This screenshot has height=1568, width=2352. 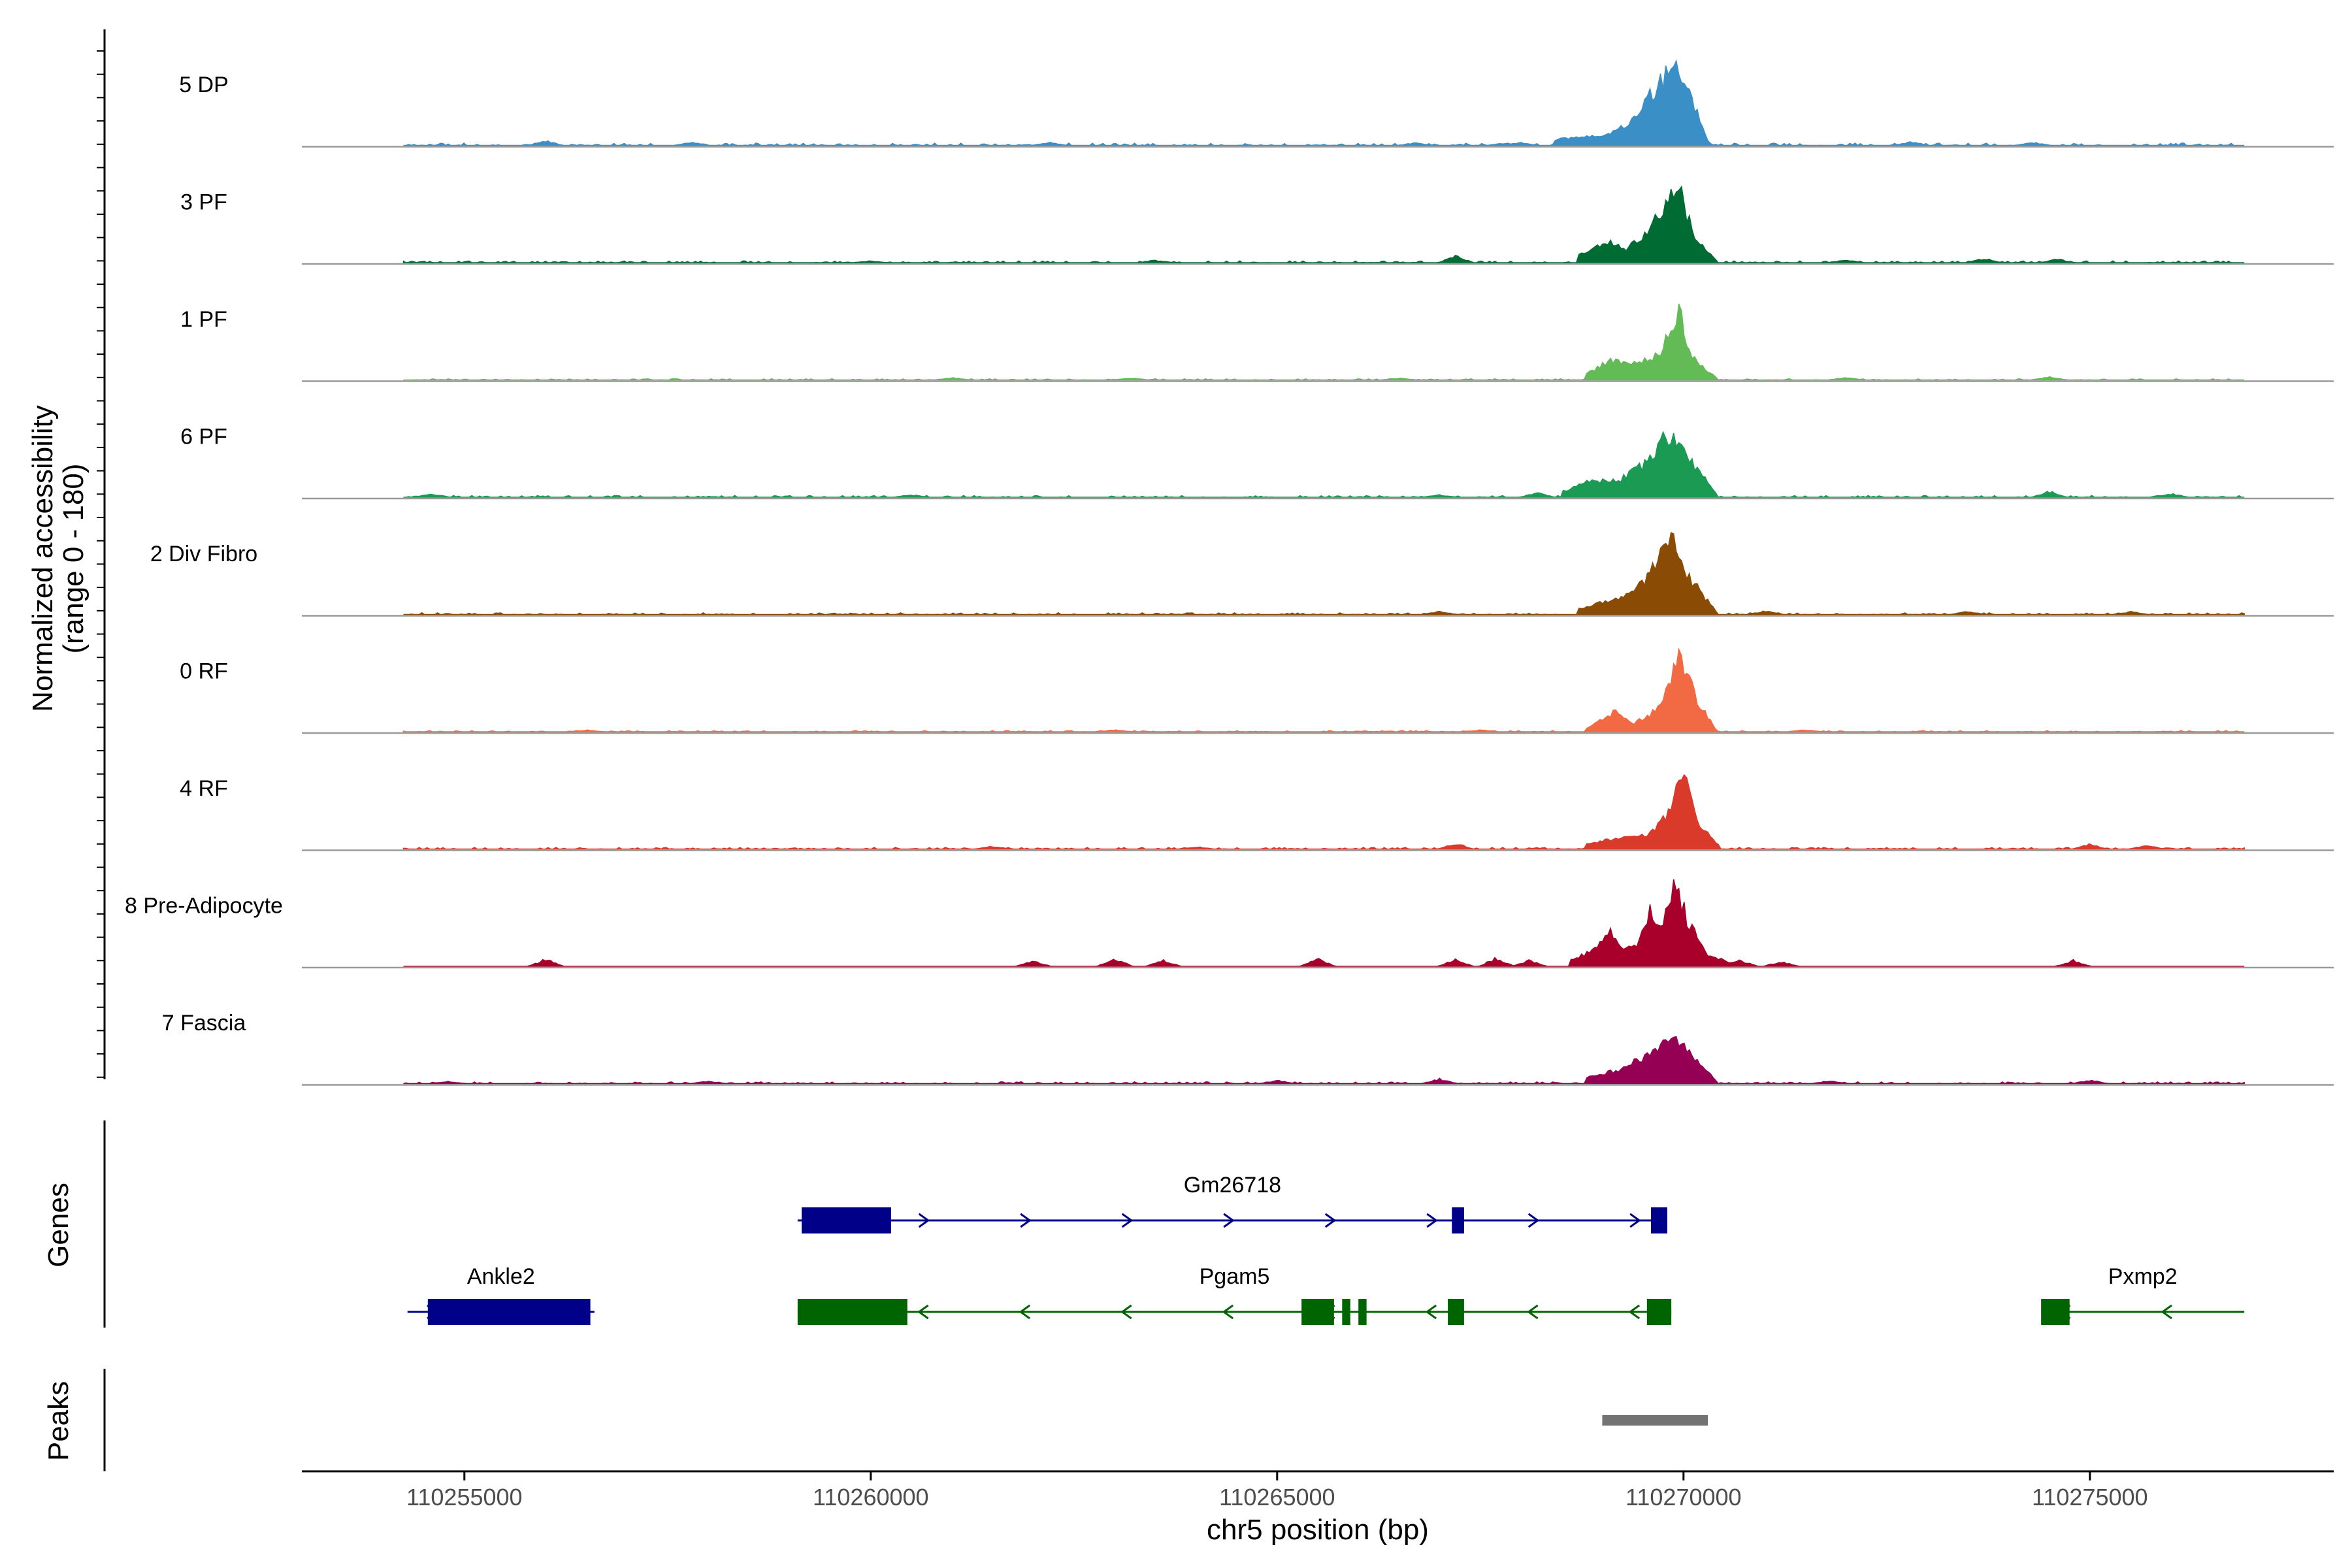 What do you see at coordinates (871, 1497) in the screenshot?
I see `x-tick-label: 110260000` at bounding box center [871, 1497].